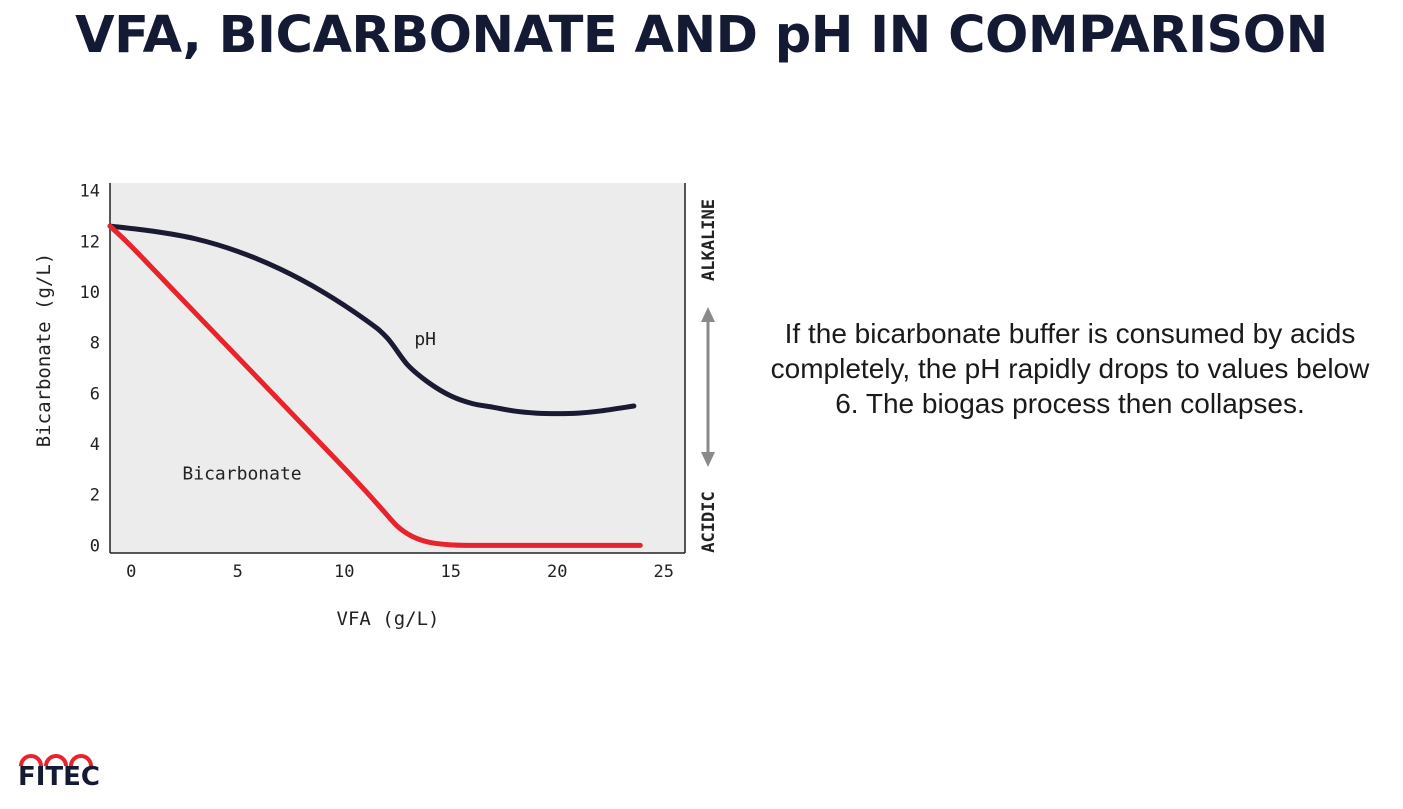 This screenshot has width=1403, height=809. What do you see at coordinates (709, 521) in the screenshot?
I see `acidic-label: ACIDIC` at bounding box center [709, 521].